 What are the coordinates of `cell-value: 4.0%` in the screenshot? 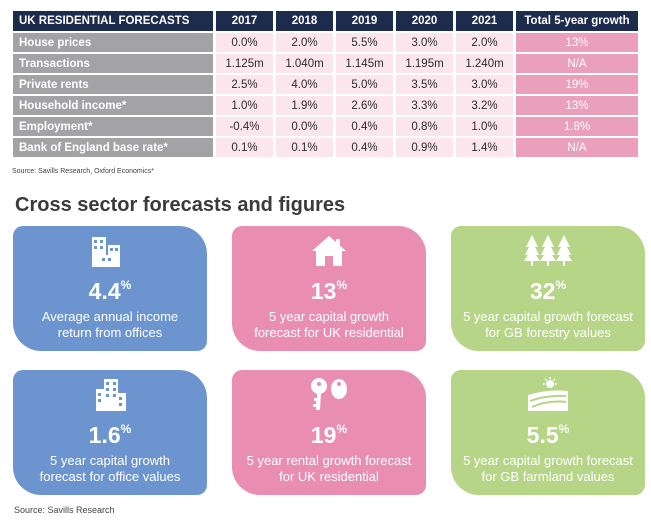 It's located at (304, 84).